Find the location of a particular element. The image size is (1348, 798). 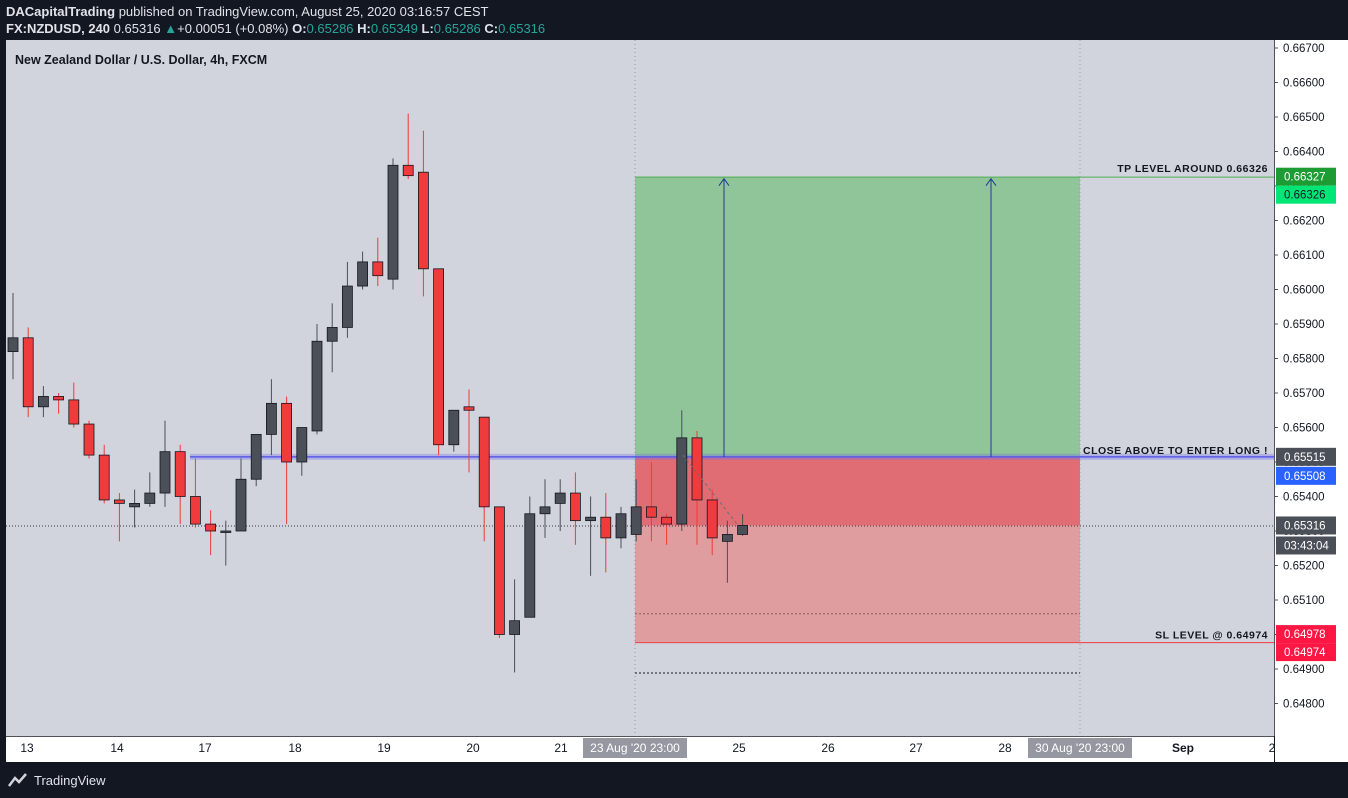

x-tick-label: 27 is located at coordinates (916, 748).